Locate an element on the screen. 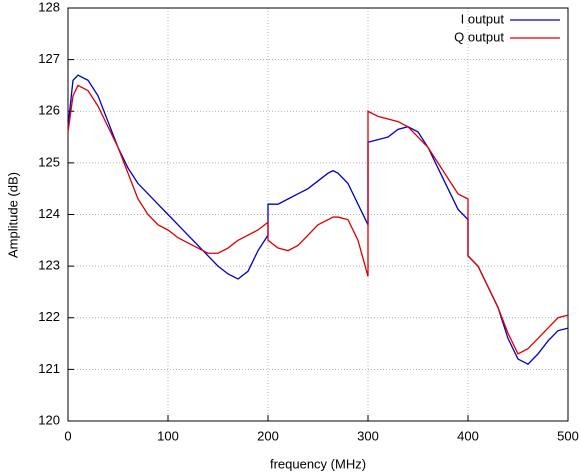 This screenshot has height=475, width=581. y-tick-label: 123 is located at coordinates (49, 265).